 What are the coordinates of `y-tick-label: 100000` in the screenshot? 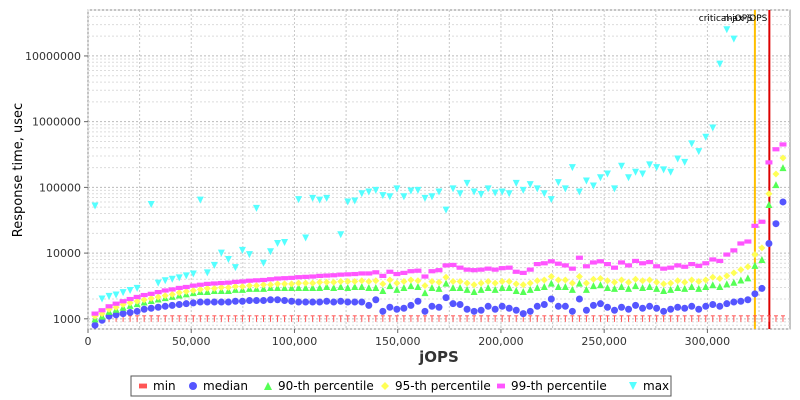 It's located at (60, 187).